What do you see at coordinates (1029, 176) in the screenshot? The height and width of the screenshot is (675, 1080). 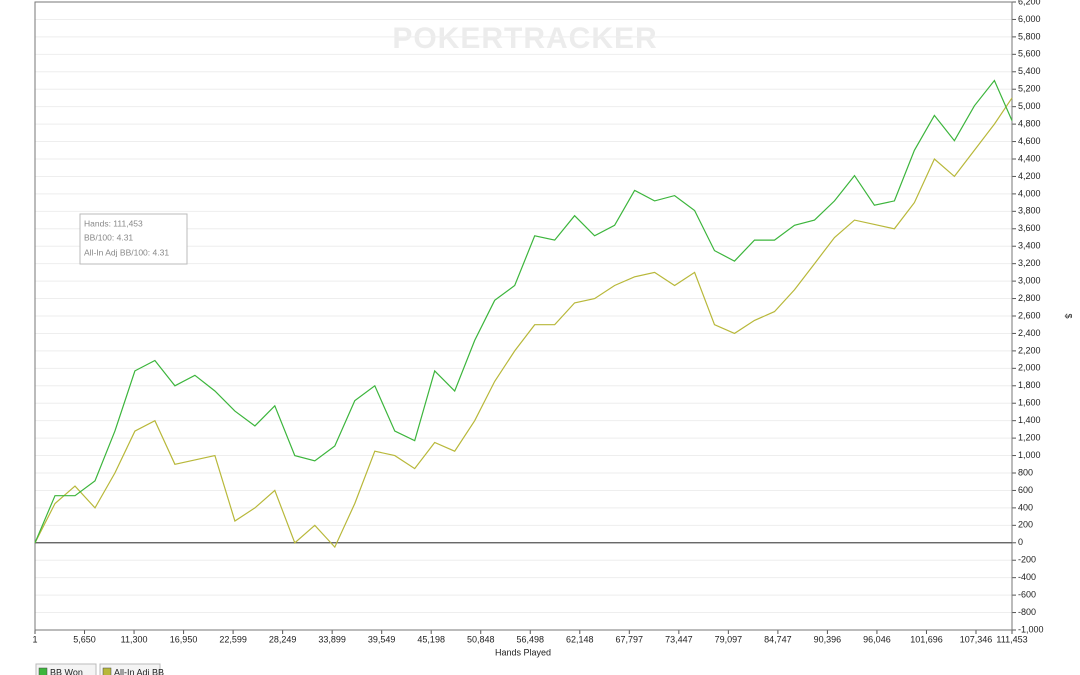 I see `y-tick-label: 4,200` at bounding box center [1029, 176].